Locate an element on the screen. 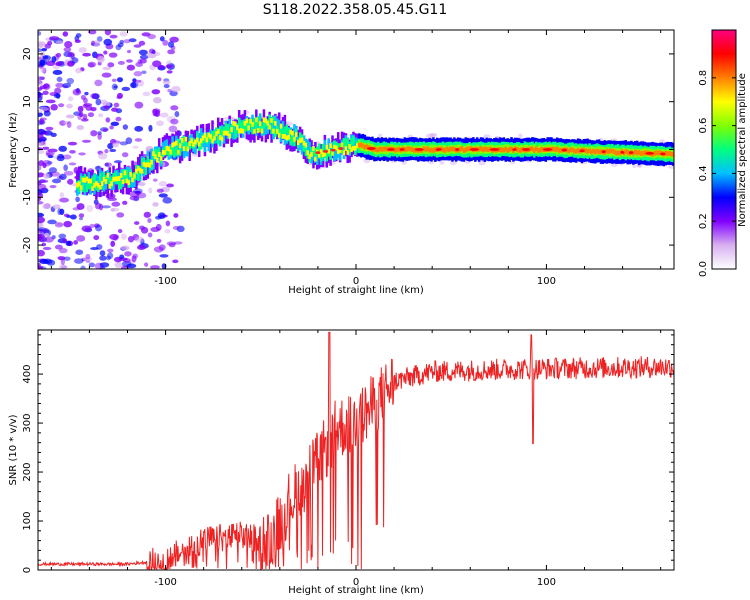 The width and height of the screenshot is (750, 600). x-tick-label: 0 is located at coordinates (356, 582).